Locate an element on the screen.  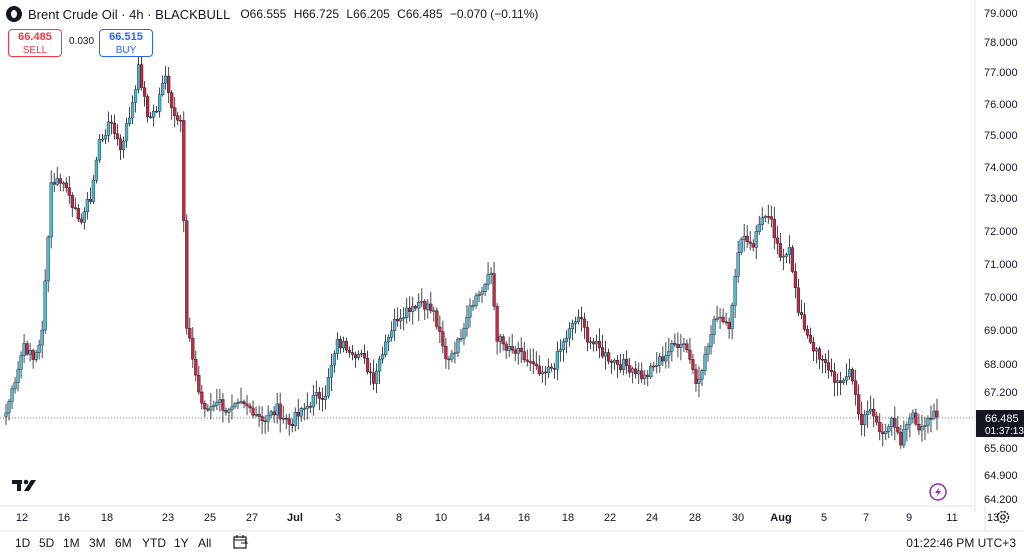
range-button-5d: 5D is located at coordinates (47, 543).